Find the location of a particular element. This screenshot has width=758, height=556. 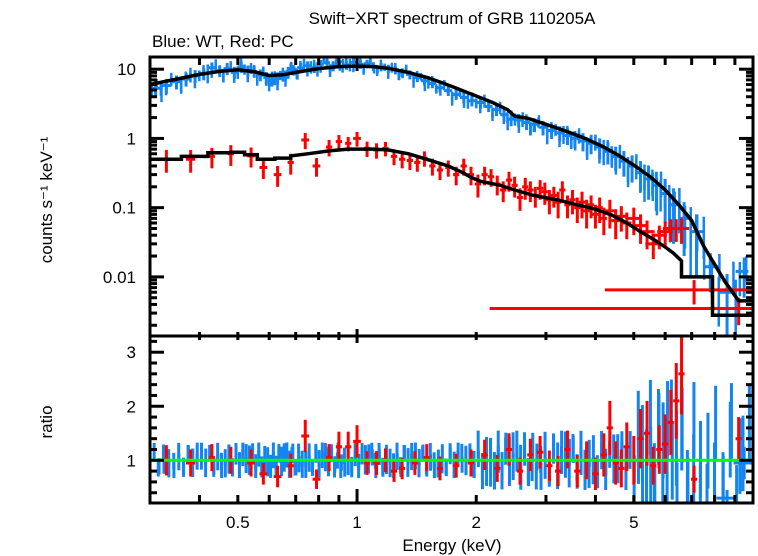

y-axis-label-ratio: ratio is located at coordinates (46, 421).